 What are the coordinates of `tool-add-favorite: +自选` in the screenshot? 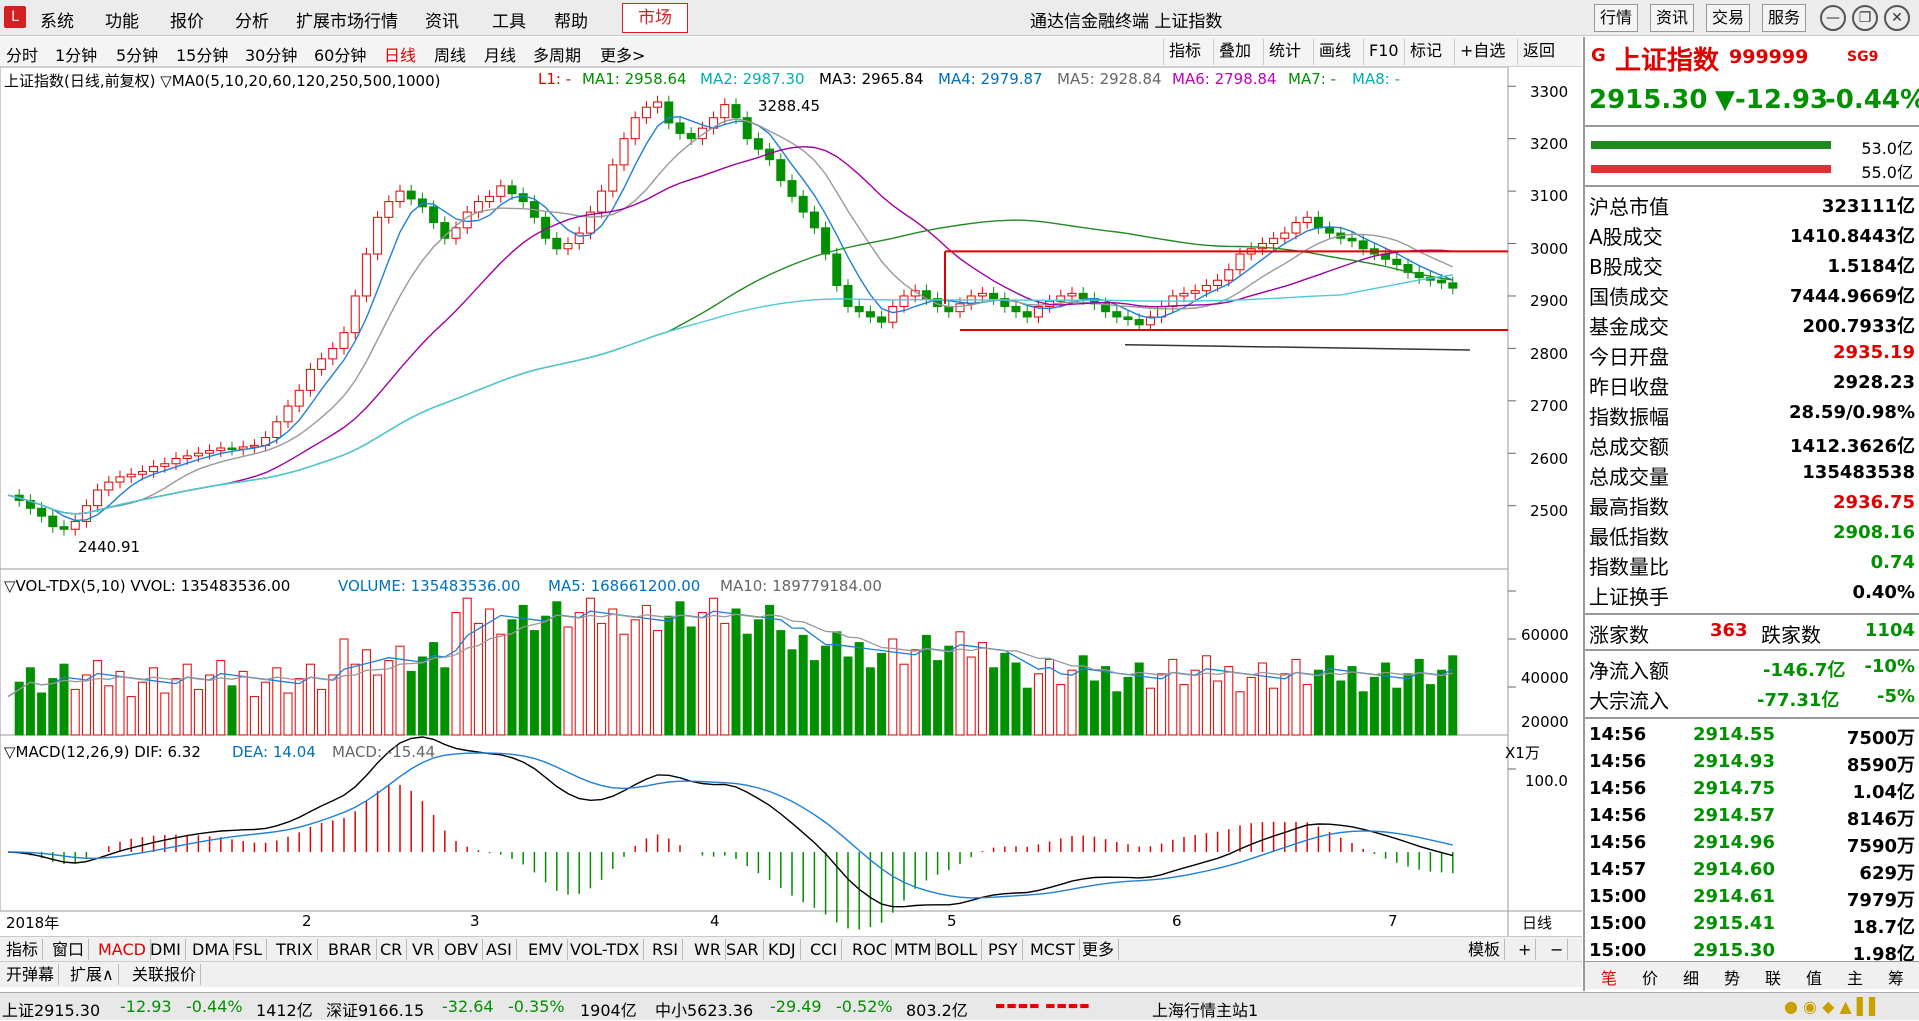 It's located at (1482, 52).